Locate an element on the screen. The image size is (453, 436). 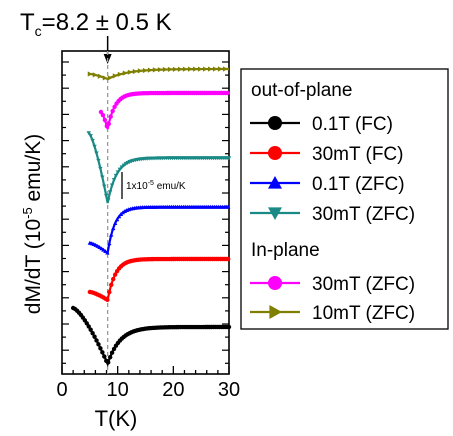
x-tick-label: 10 is located at coordinates (118, 390).